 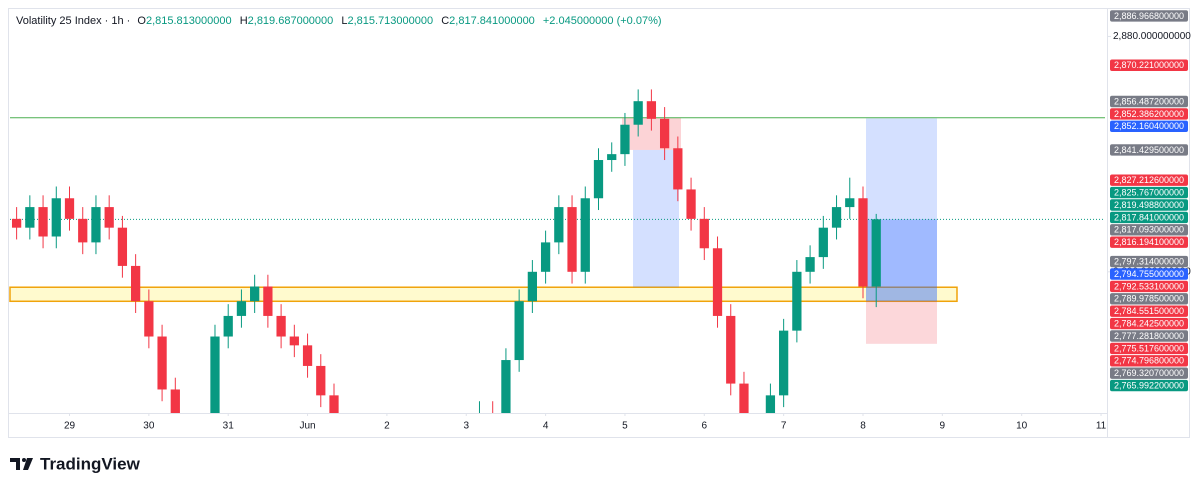 What do you see at coordinates (390, 21) in the screenshot?
I see `l-value: 2,815.713000000` at bounding box center [390, 21].